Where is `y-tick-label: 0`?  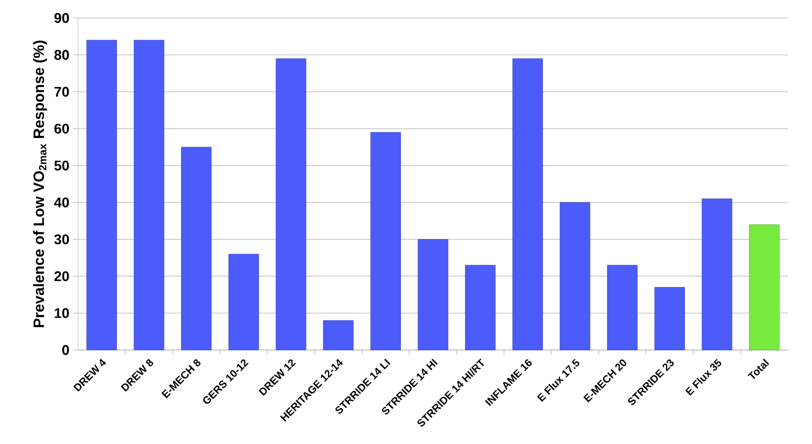
y-tick-label: 0 is located at coordinates (65, 350).